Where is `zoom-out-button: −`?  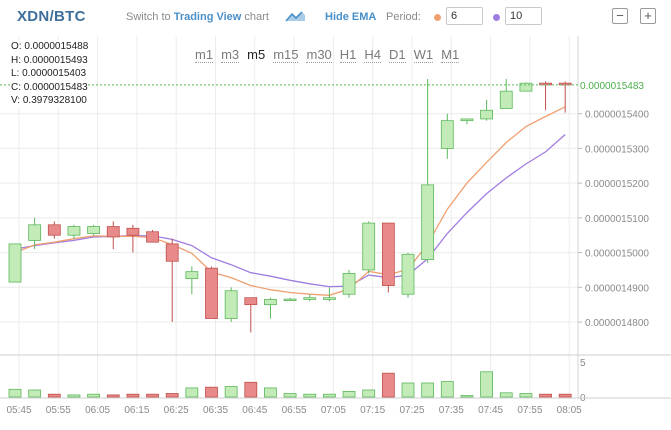 zoom-out-button: − is located at coordinates (620, 16).